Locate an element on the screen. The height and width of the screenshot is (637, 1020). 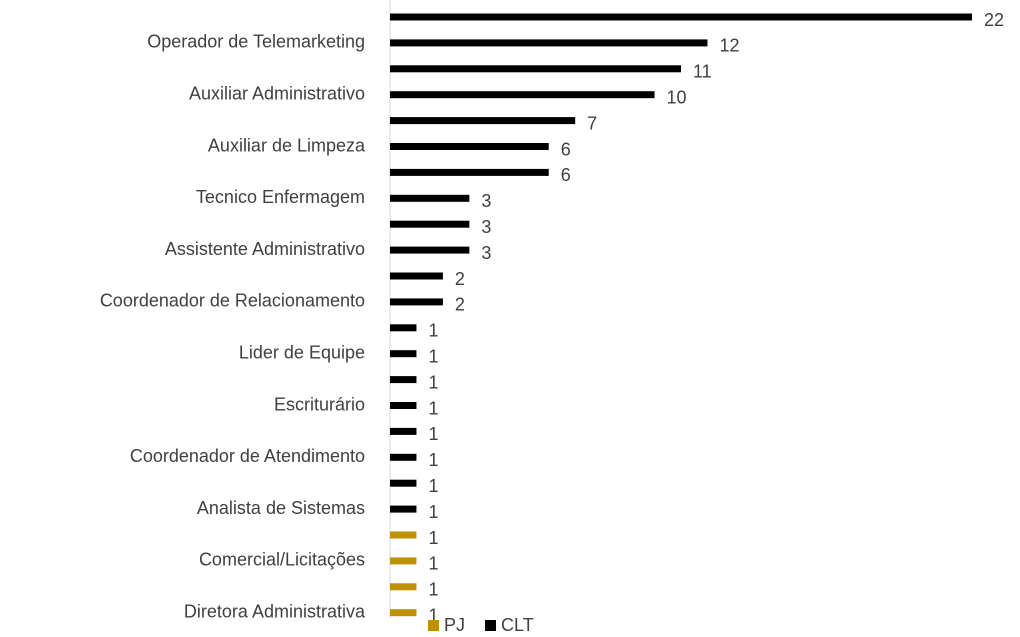
y-tick-label: Diretora Administrativa is located at coordinates (275, 611).